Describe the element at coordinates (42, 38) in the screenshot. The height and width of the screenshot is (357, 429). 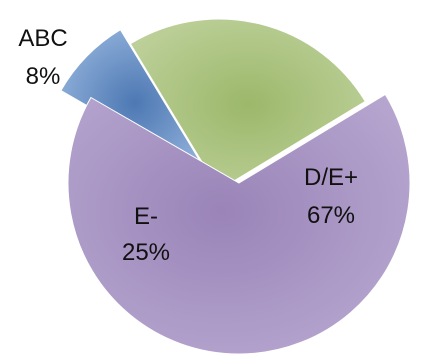
I see `label-abc-name: ABC` at that location.